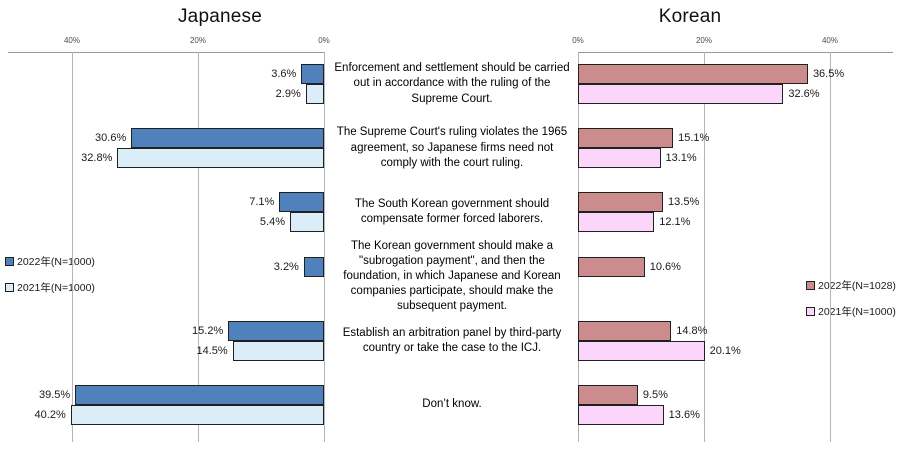 This screenshot has width=900, height=464. What do you see at coordinates (220, 158) in the screenshot?
I see `bar-japanese-2021-cat2` at bounding box center [220, 158].